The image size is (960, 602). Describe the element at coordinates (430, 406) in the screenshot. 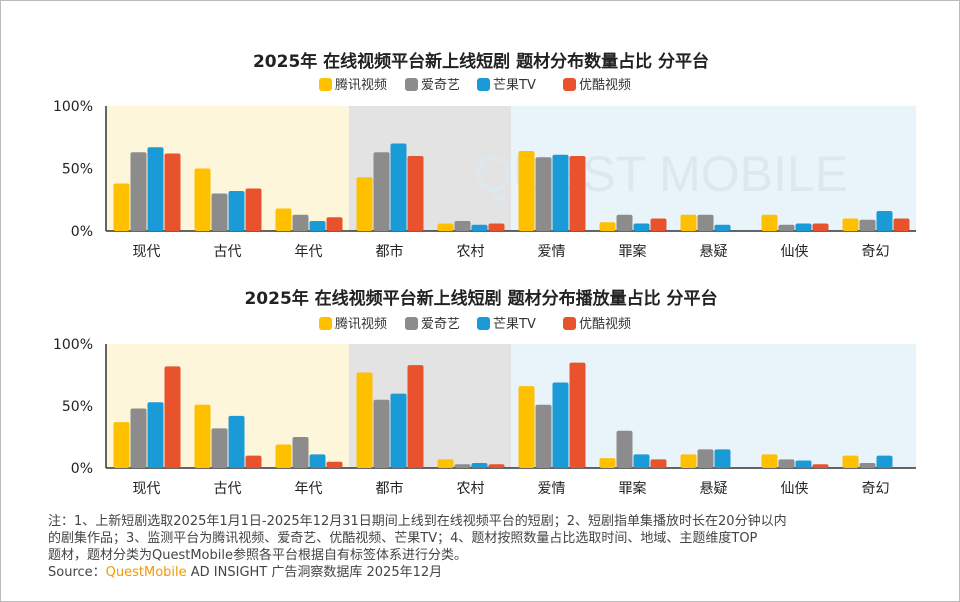

I see `bg-region-group` at that location.